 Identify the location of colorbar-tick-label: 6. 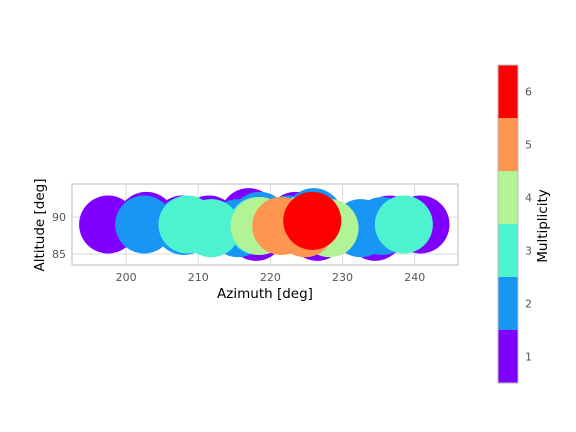
(528, 92).